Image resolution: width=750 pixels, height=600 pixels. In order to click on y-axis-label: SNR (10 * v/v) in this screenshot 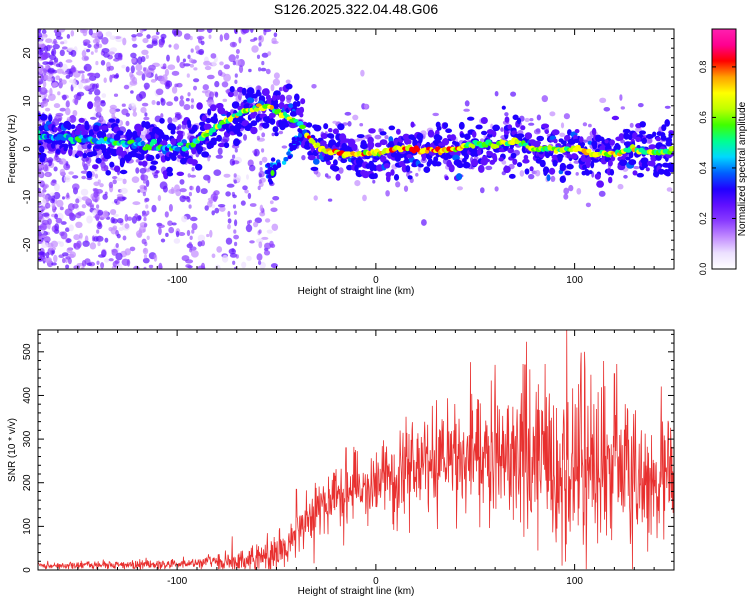, I will do `click(12, 450)`.